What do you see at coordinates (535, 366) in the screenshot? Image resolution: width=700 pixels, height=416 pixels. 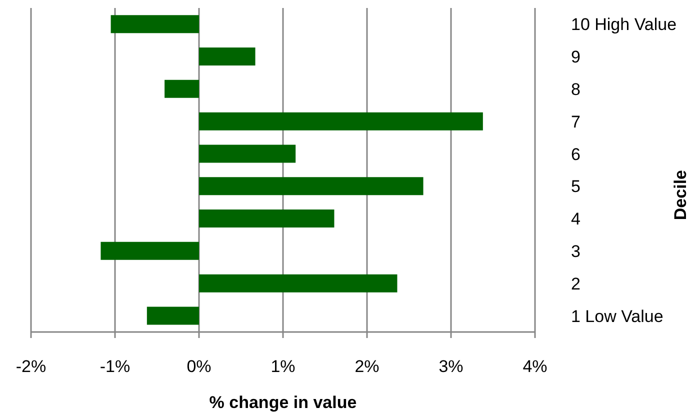 I see `x-tick-label: 4%` at bounding box center [535, 366].